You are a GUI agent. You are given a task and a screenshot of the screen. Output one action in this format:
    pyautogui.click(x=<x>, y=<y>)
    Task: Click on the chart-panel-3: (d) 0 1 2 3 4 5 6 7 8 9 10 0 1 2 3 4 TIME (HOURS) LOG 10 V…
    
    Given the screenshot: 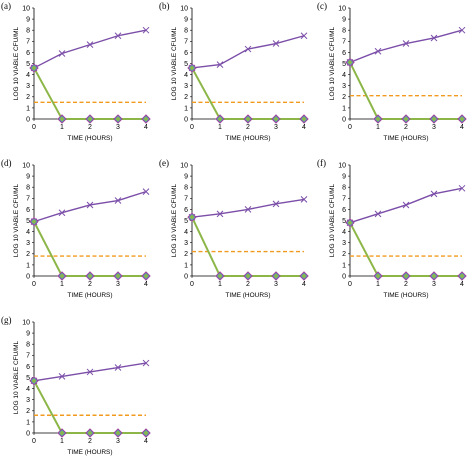 What is the action you would take?
    pyautogui.click(x=76, y=228)
    